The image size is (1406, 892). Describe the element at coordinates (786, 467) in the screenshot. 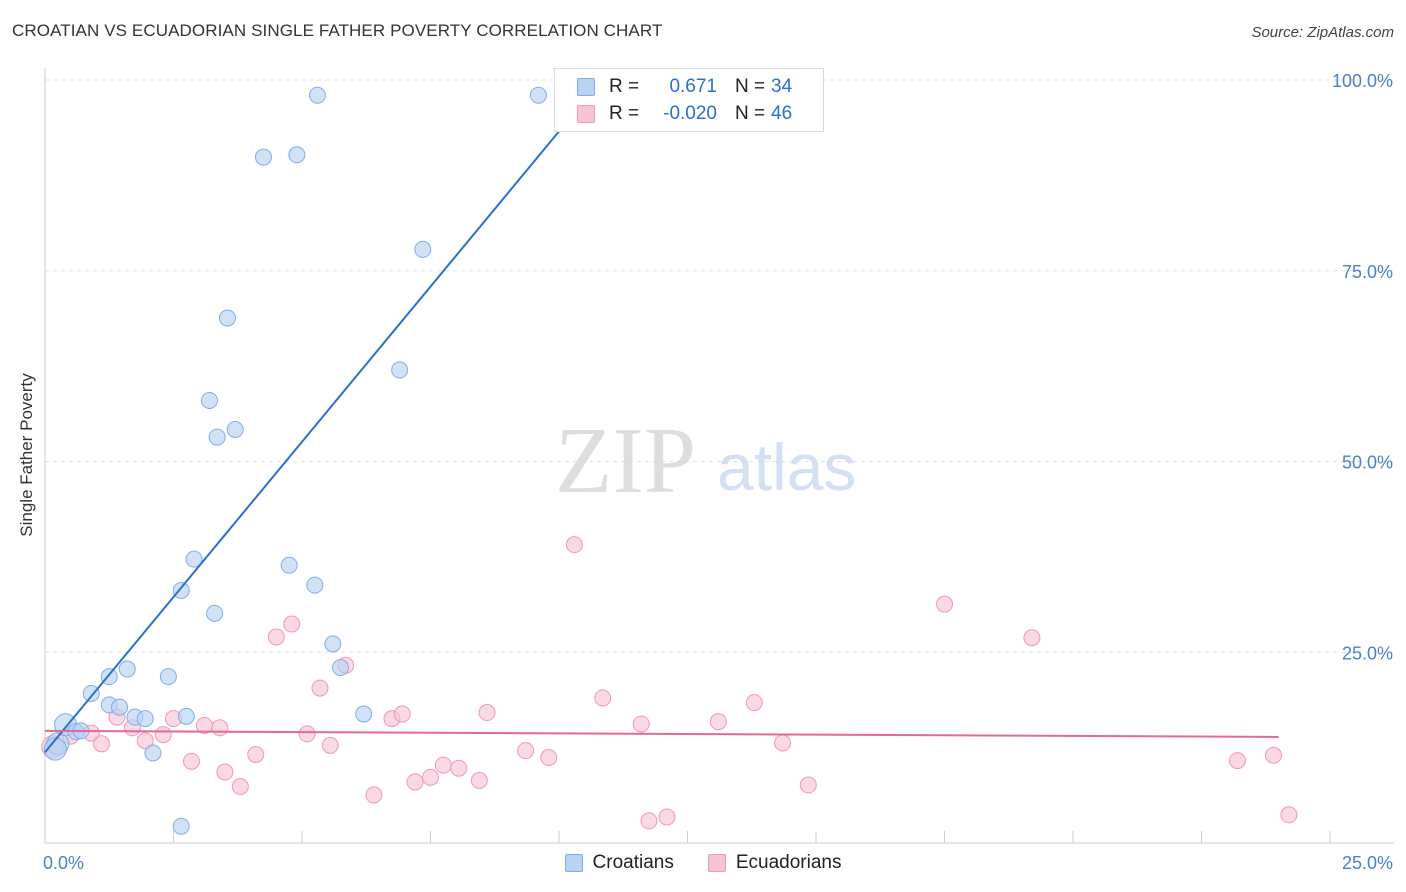

I see `watermark-atlas: atlas` at that location.